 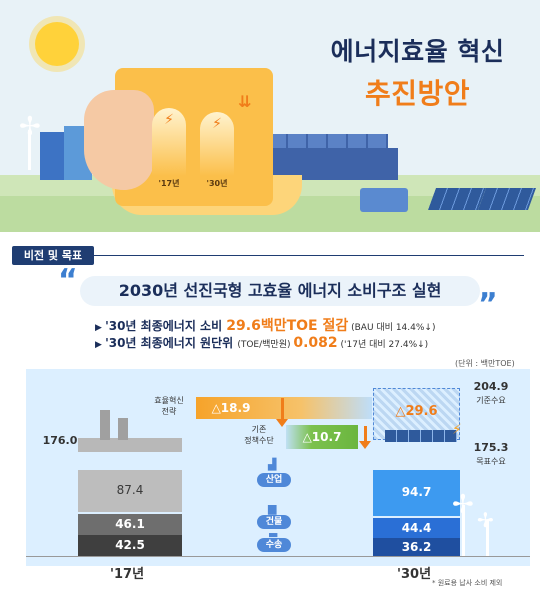 I want to click on page-title-line2: 추진방안, so click(x=417, y=93).